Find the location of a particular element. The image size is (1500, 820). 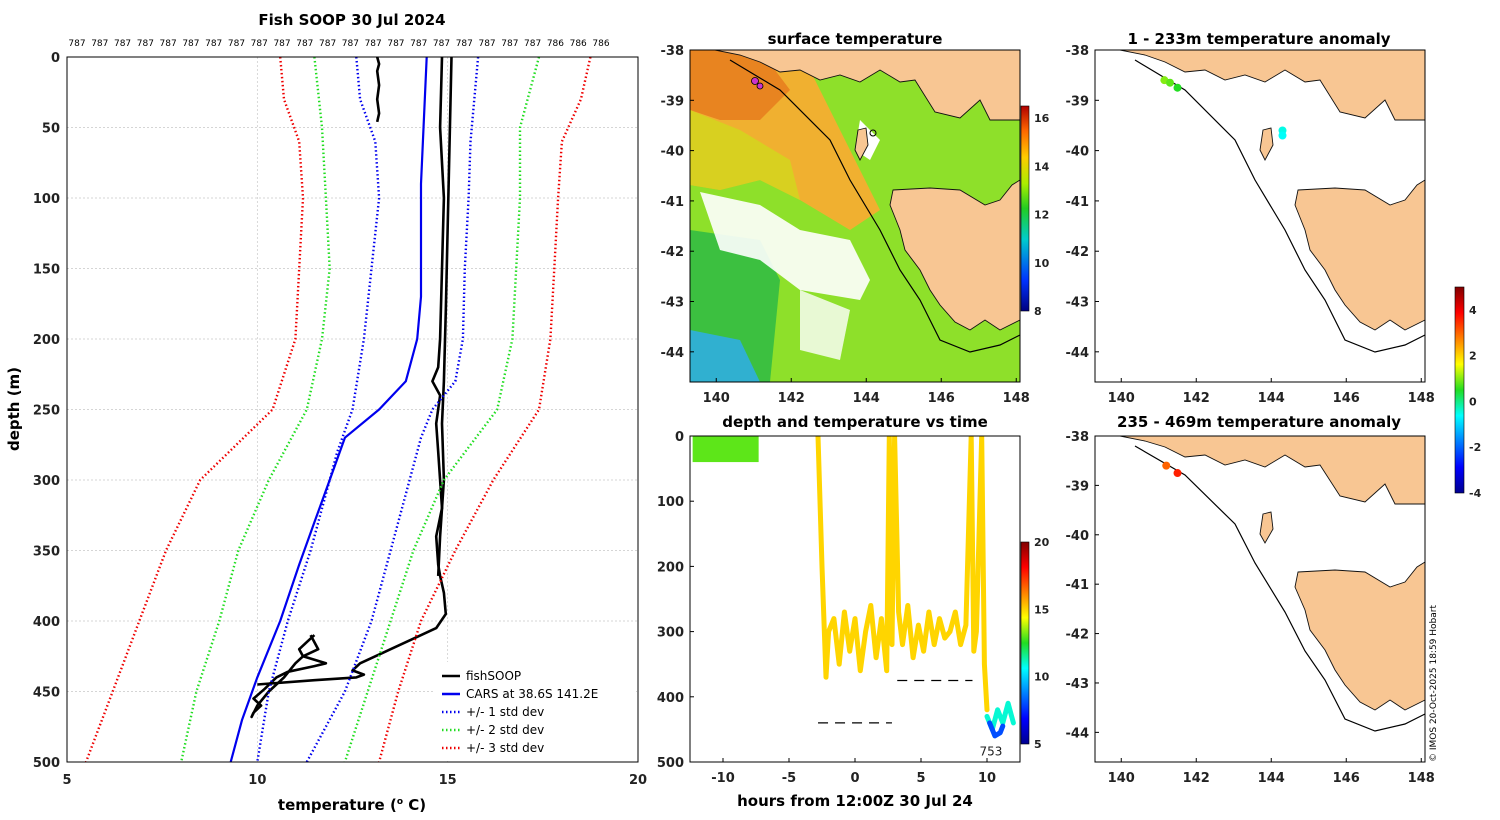

sst-ytick: -39 is located at coordinates (673, 101).